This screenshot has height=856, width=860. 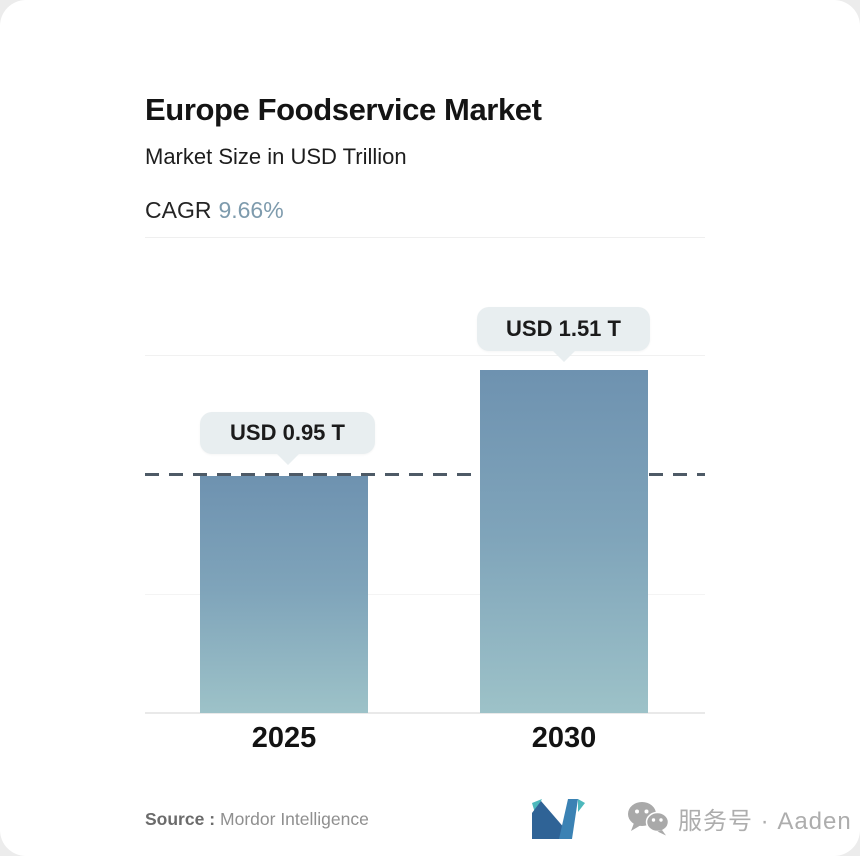 I want to click on bar-2025, so click(x=284, y=594).